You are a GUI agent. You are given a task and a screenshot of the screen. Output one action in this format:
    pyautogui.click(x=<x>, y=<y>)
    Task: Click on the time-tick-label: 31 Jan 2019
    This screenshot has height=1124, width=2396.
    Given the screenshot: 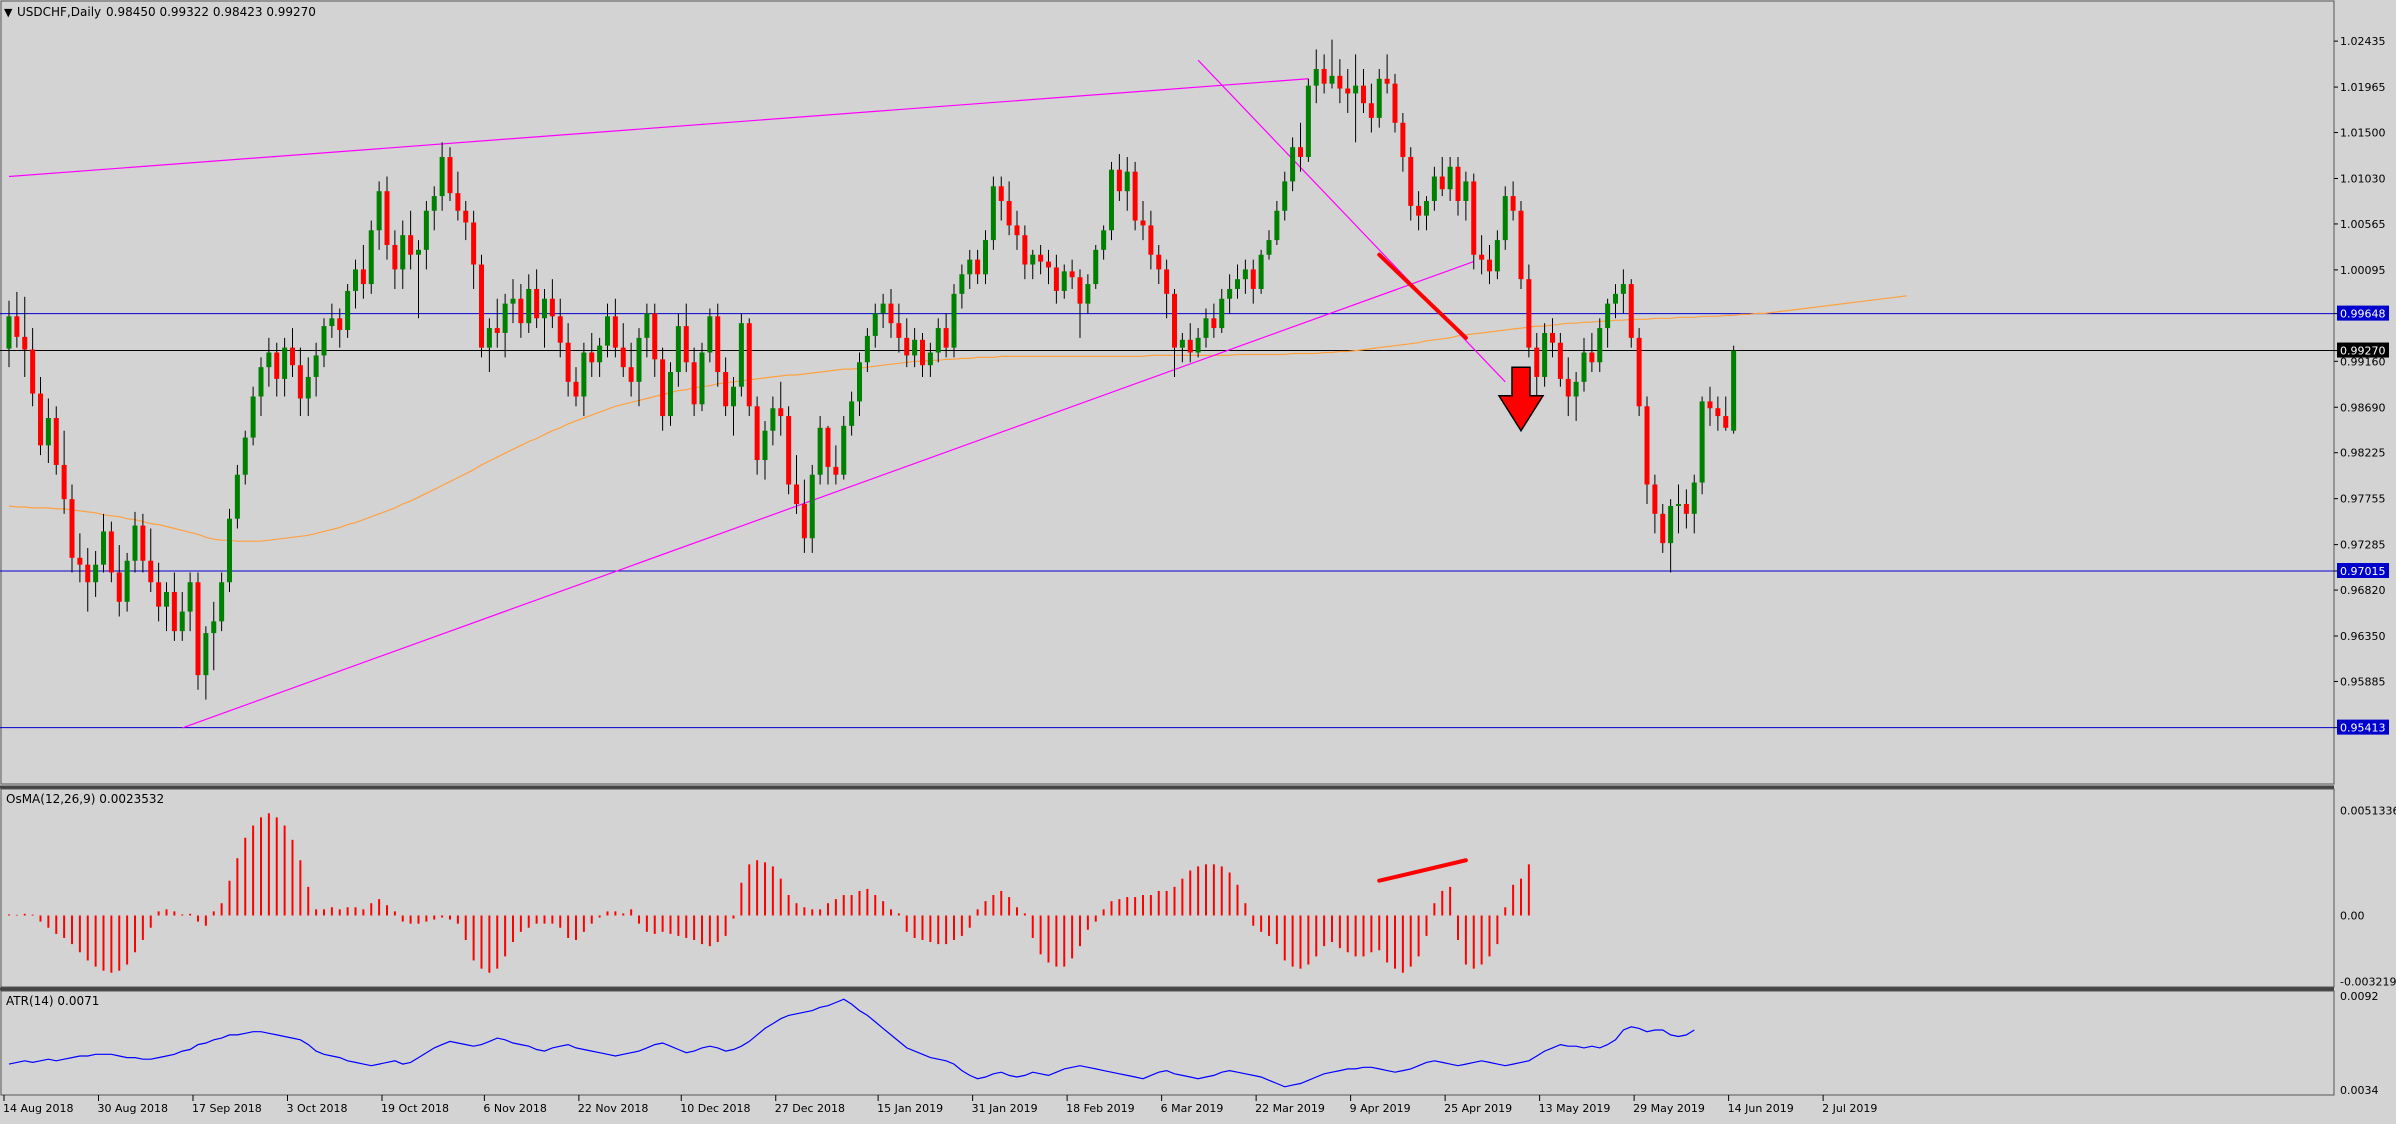 What is the action you would take?
    pyautogui.click(x=1005, y=1108)
    